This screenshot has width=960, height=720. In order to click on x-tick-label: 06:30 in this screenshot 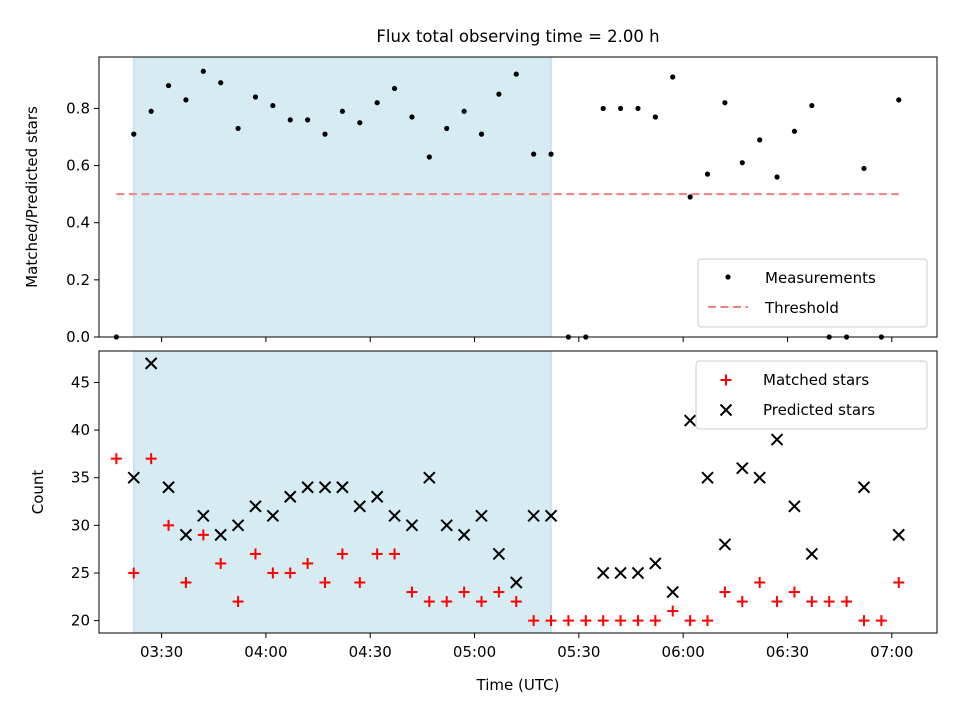, I will do `click(787, 652)`.